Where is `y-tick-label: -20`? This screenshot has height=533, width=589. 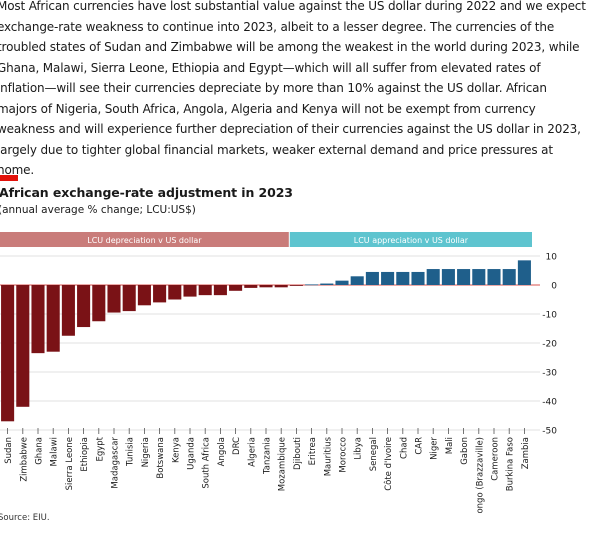 y-tick-label: -20 is located at coordinates (549, 345).